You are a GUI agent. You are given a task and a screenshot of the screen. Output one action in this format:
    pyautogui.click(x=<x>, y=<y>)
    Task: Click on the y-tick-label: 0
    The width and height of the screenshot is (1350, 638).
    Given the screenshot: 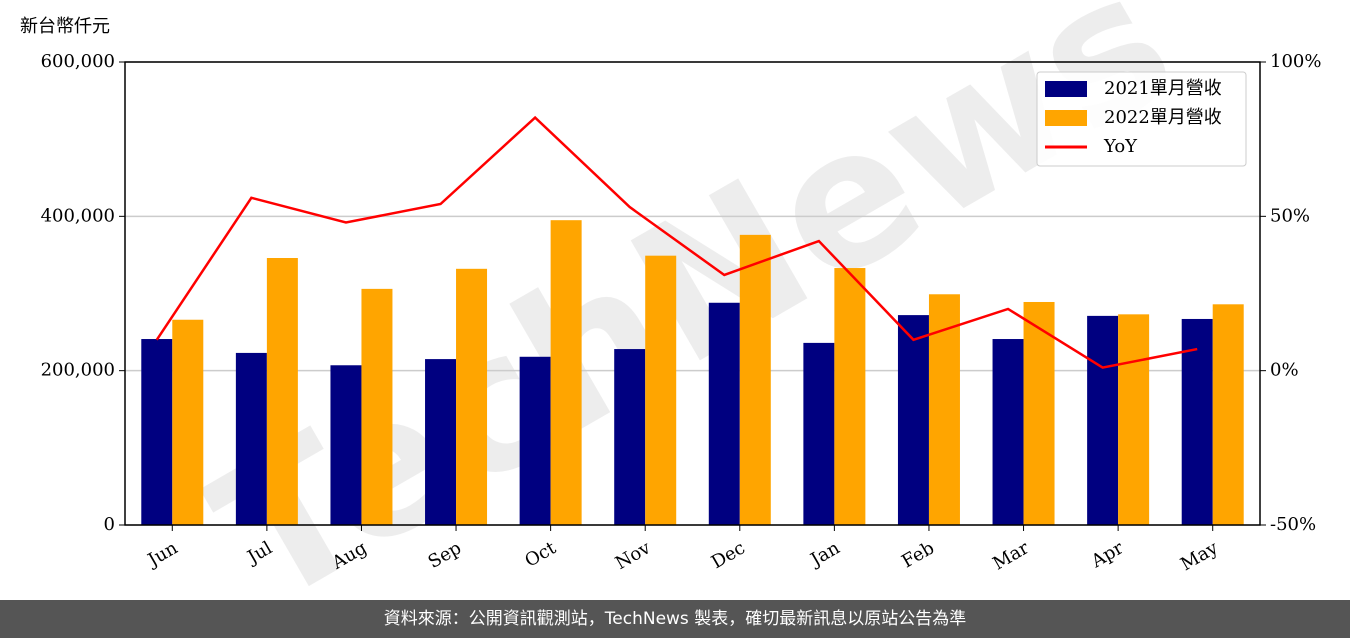 What is the action you would take?
    pyautogui.click(x=109, y=524)
    